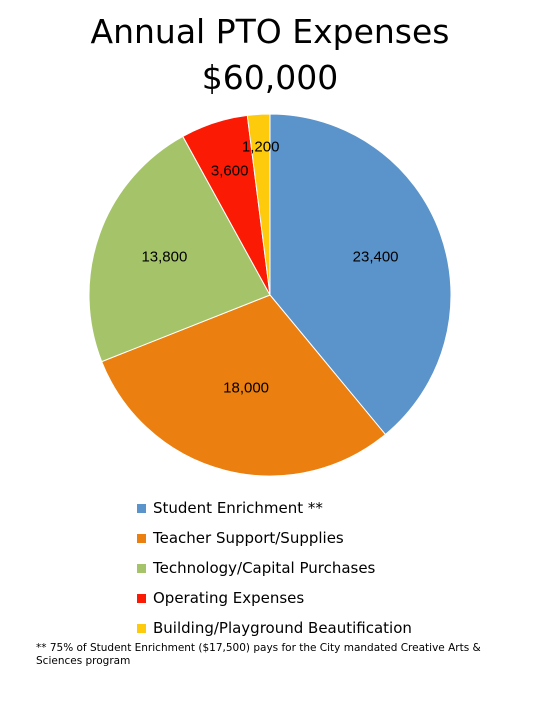 The width and height of the screenshot is (540, 720). I want to click on slice-value-label: 18,000, so click(246, 387).